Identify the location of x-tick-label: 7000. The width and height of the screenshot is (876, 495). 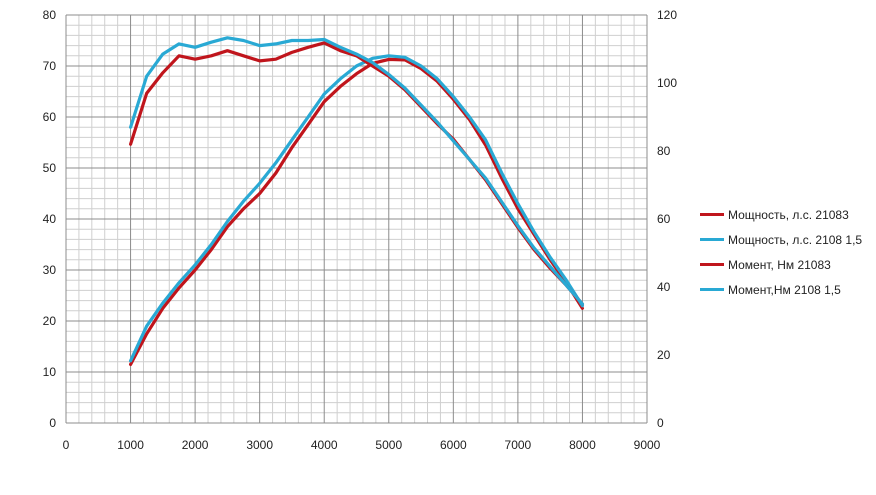
(518, 445).